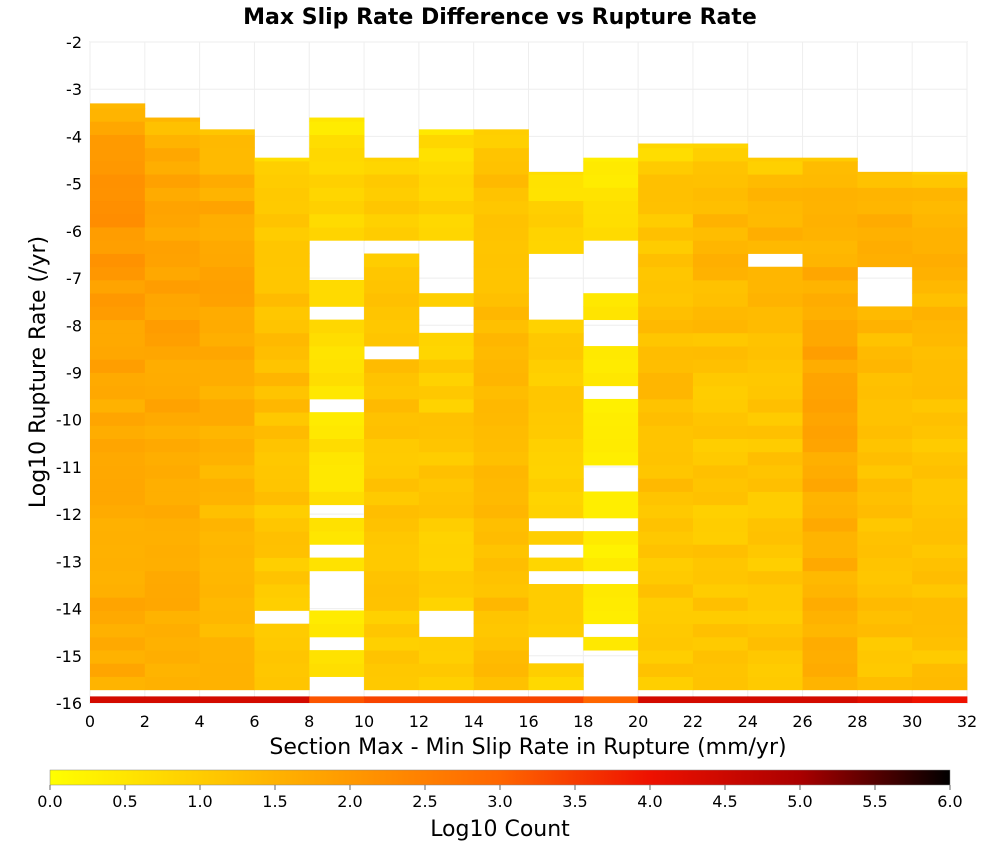  I want to click on x-tick-label: 28, so click(857, 721).